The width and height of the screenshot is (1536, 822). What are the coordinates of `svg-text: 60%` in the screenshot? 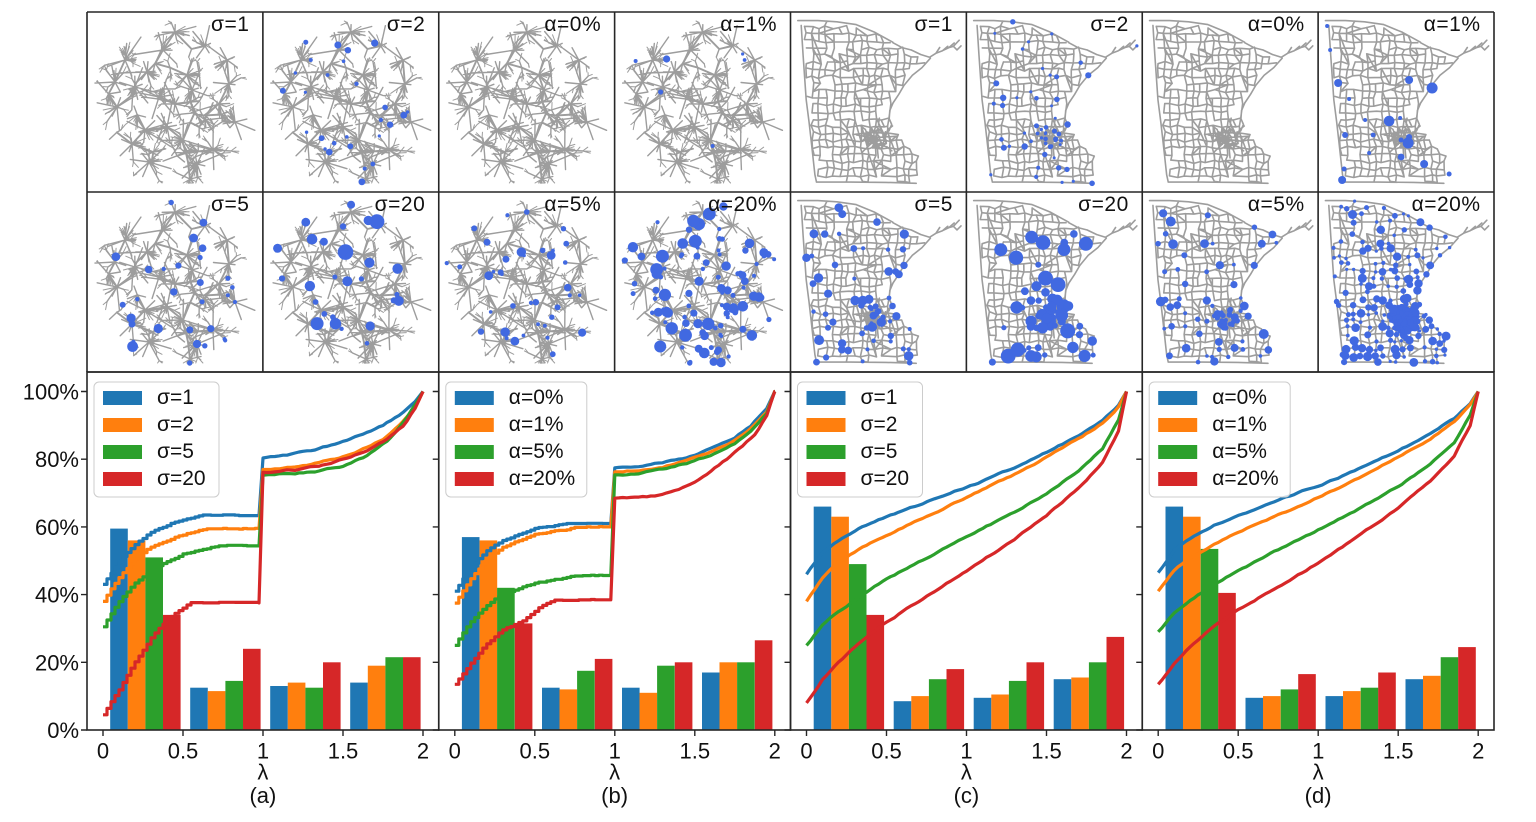 It's located at (57, 527).